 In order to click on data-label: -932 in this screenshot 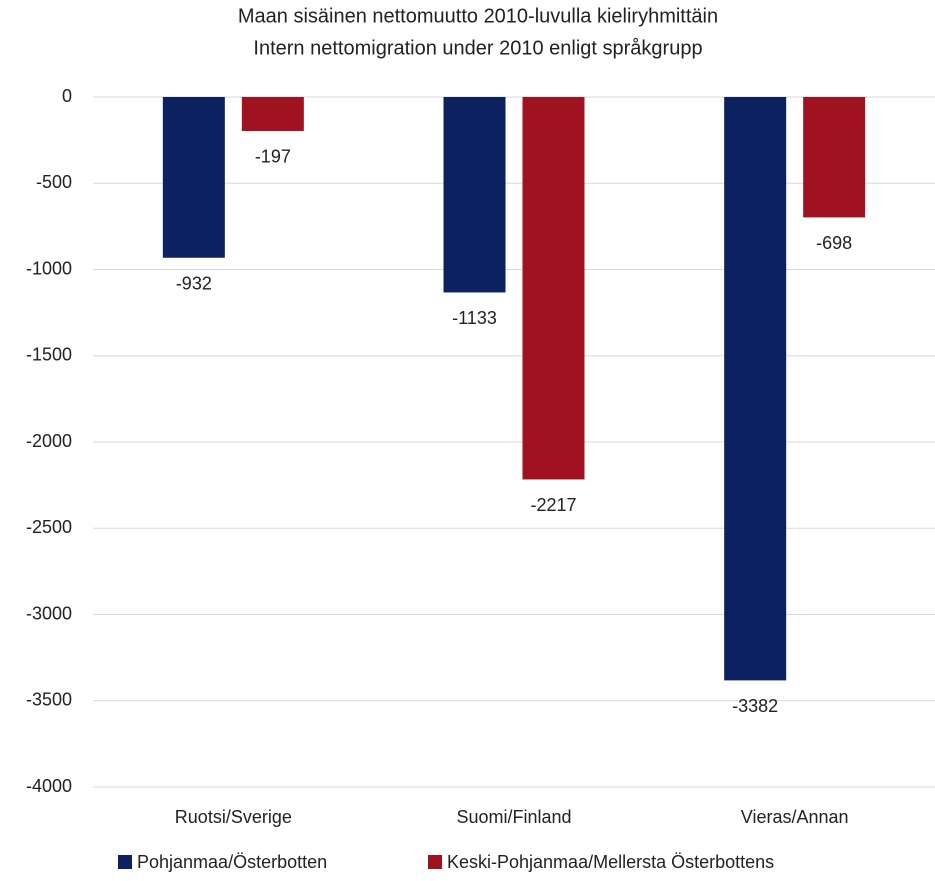, I will do `click(194, 284)`.